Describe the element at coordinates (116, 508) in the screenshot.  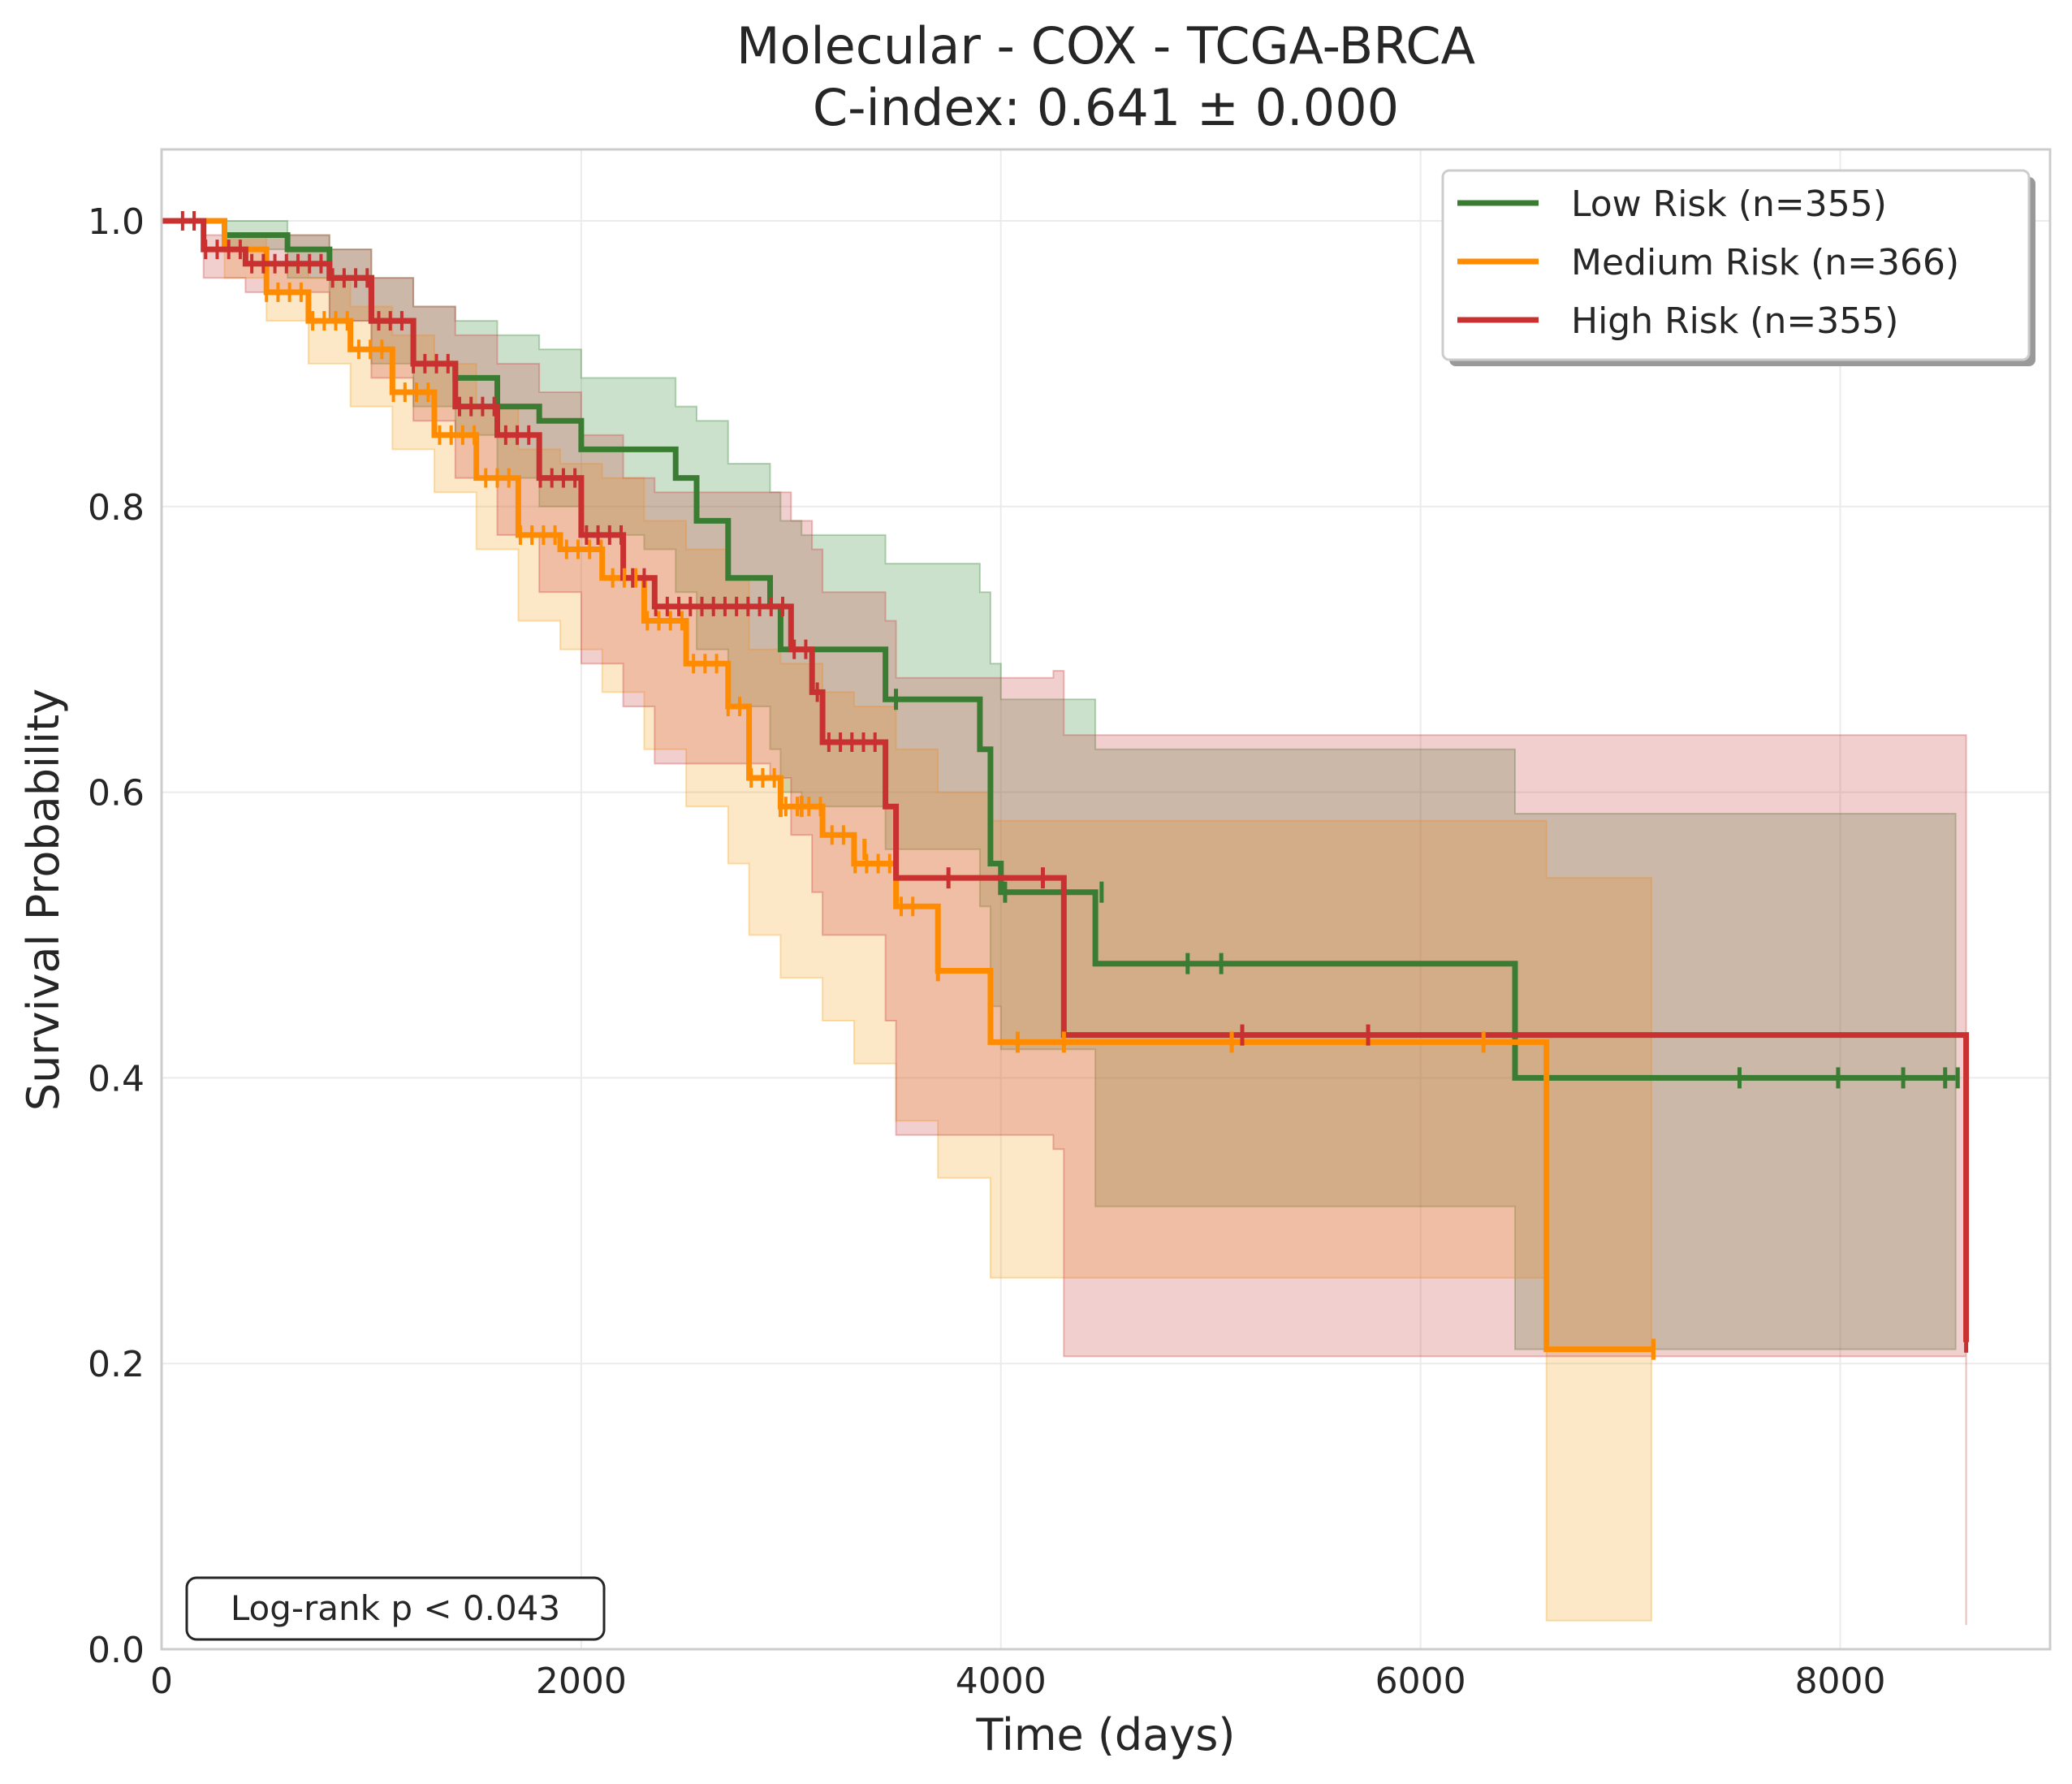
I see `y-tick-label: 0.8` at that location.